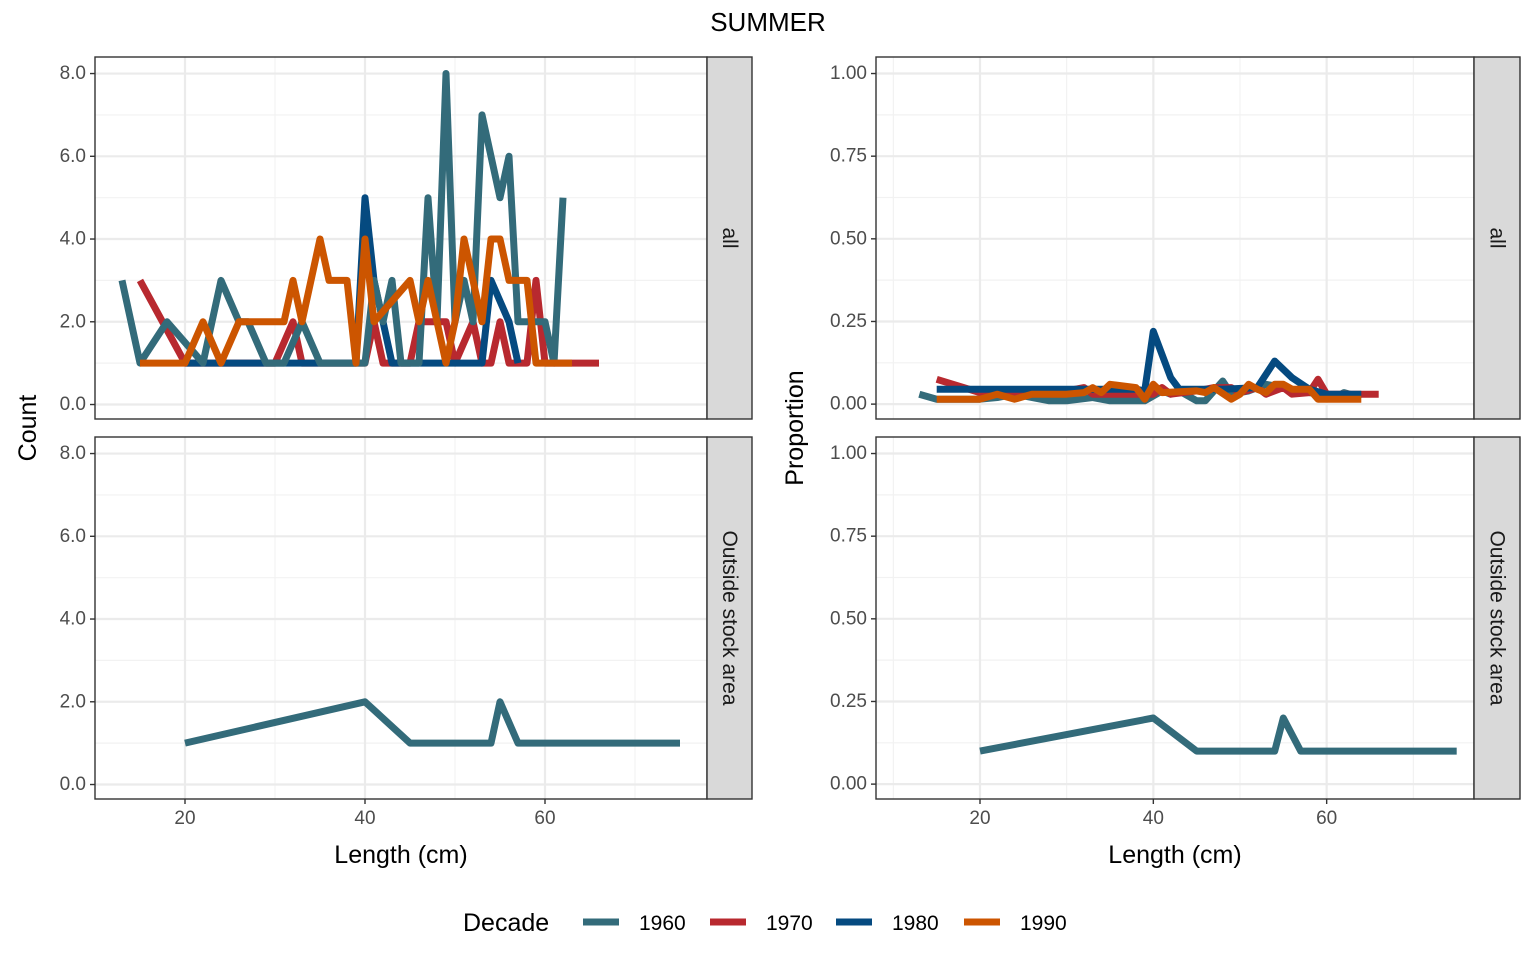 The width and height of the screenshot is (1536, 960). What do you see at coordinates (915, 923) in the screenshot?
I see `legend-label-1980: 1980` at bounding box center [915, 923].